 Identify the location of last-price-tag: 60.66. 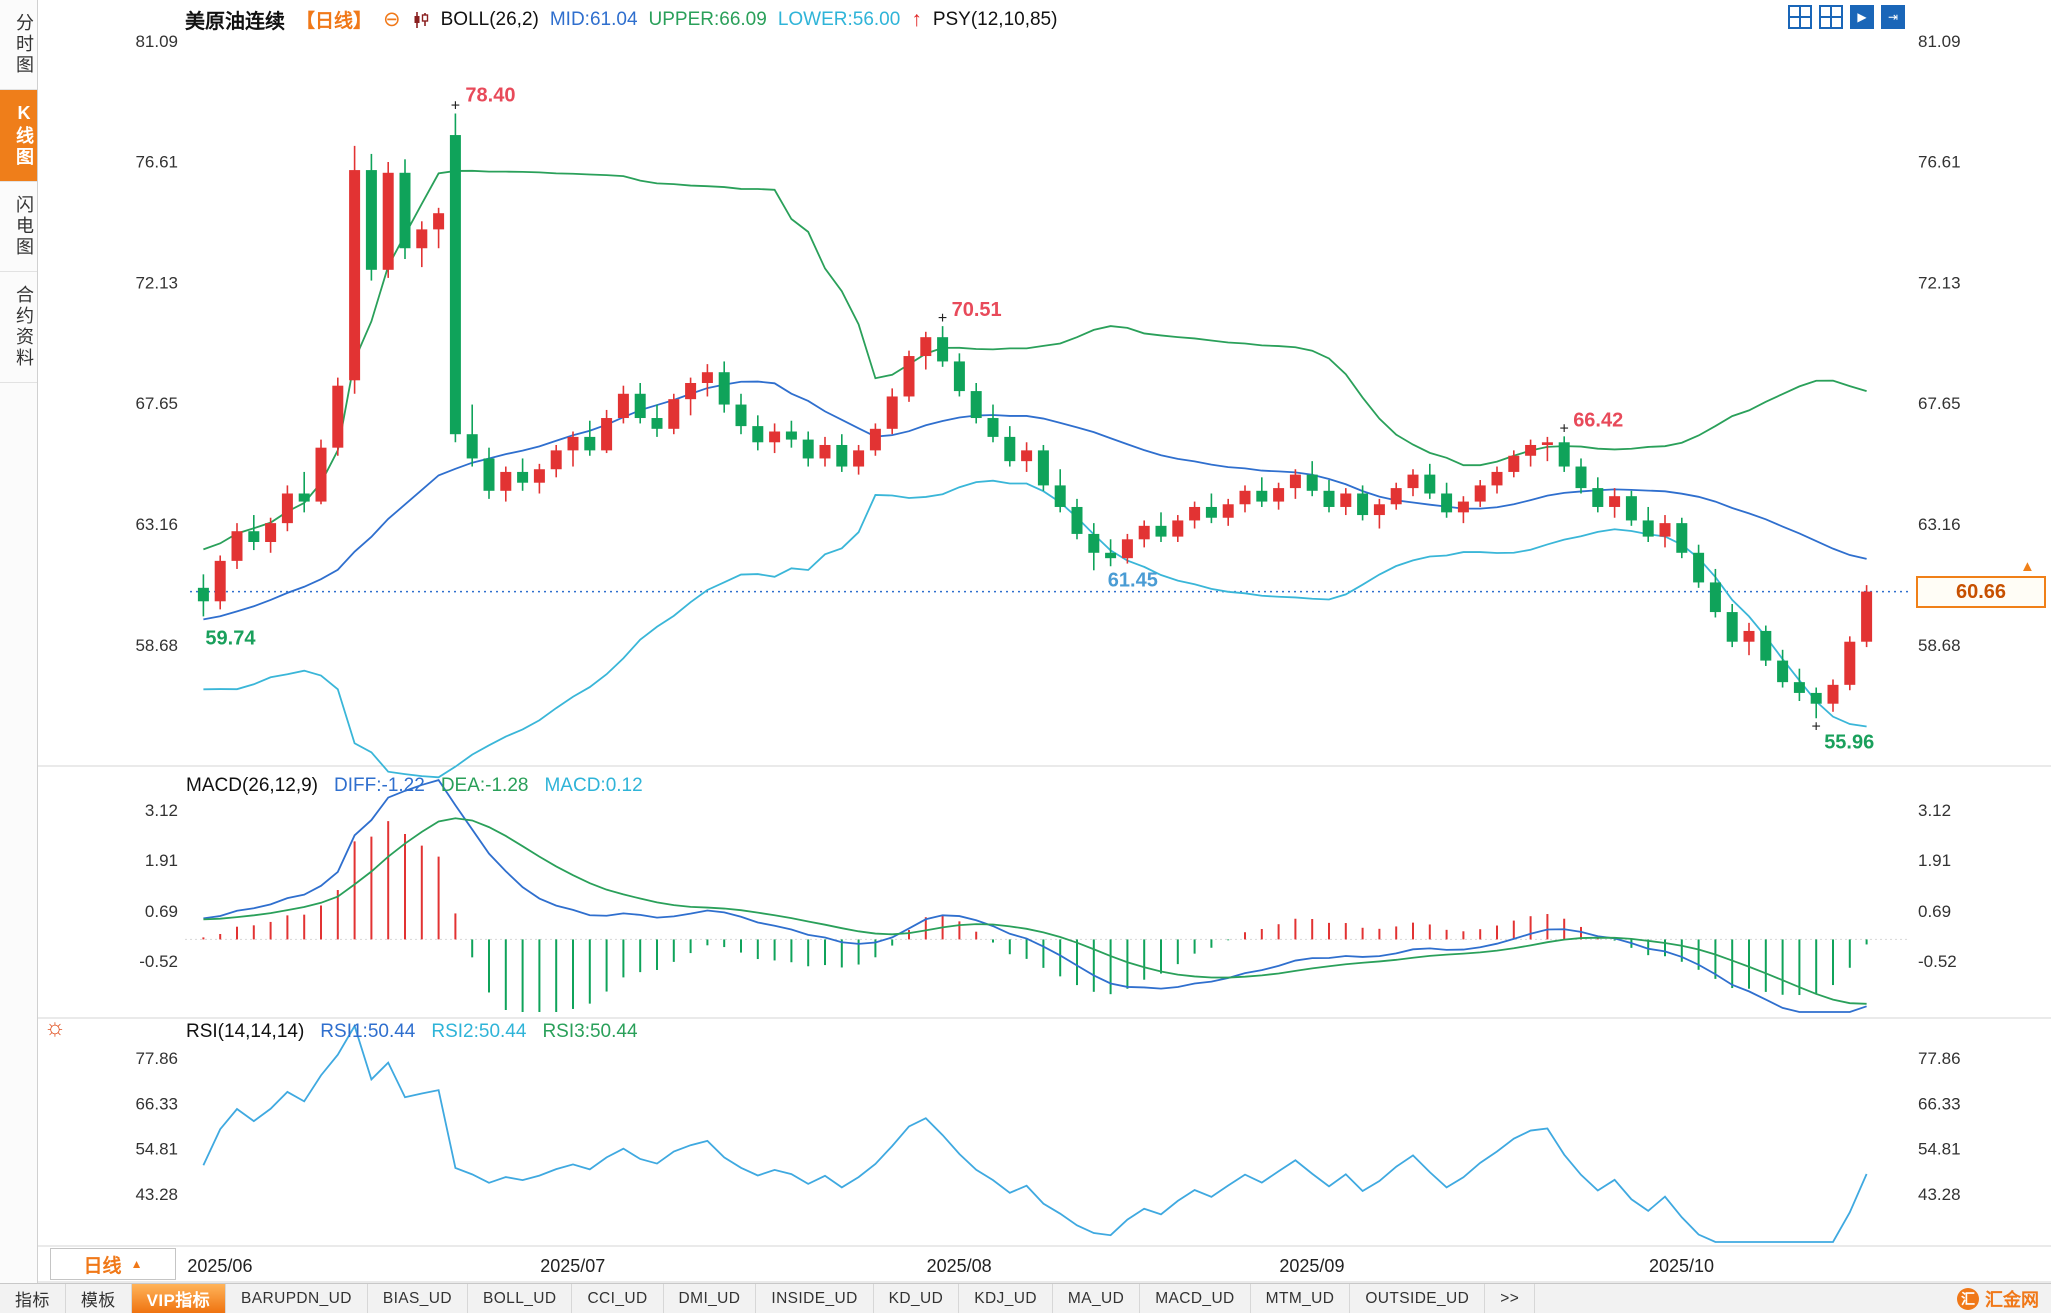
(1981, 592).